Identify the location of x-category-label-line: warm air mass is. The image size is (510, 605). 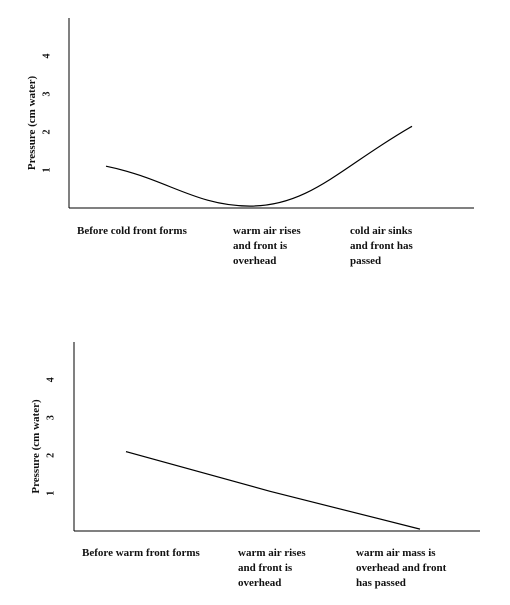
(396, 553).